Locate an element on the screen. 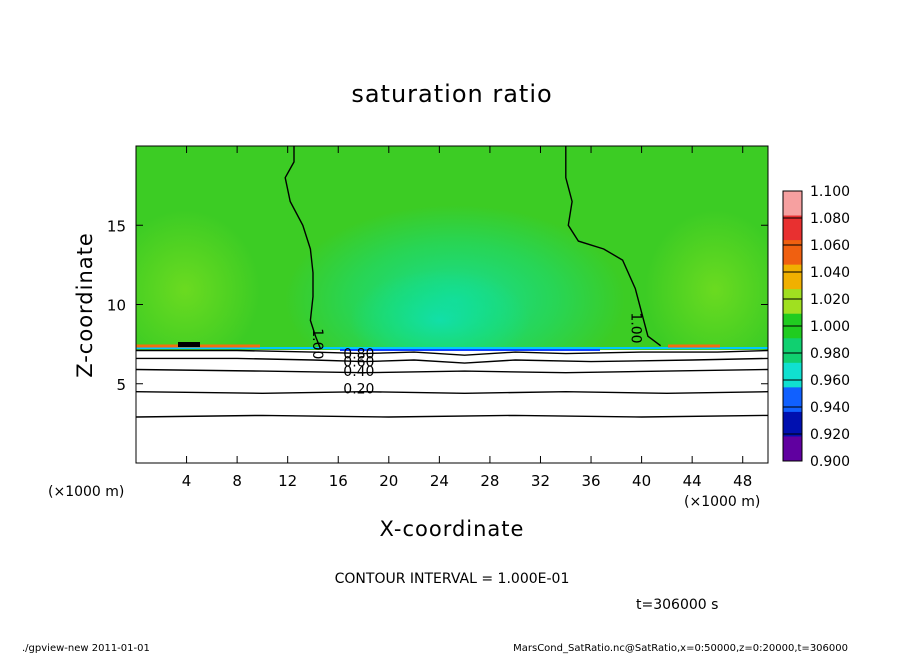  time-label: t=306000 s is located at coordinates (677, 605).